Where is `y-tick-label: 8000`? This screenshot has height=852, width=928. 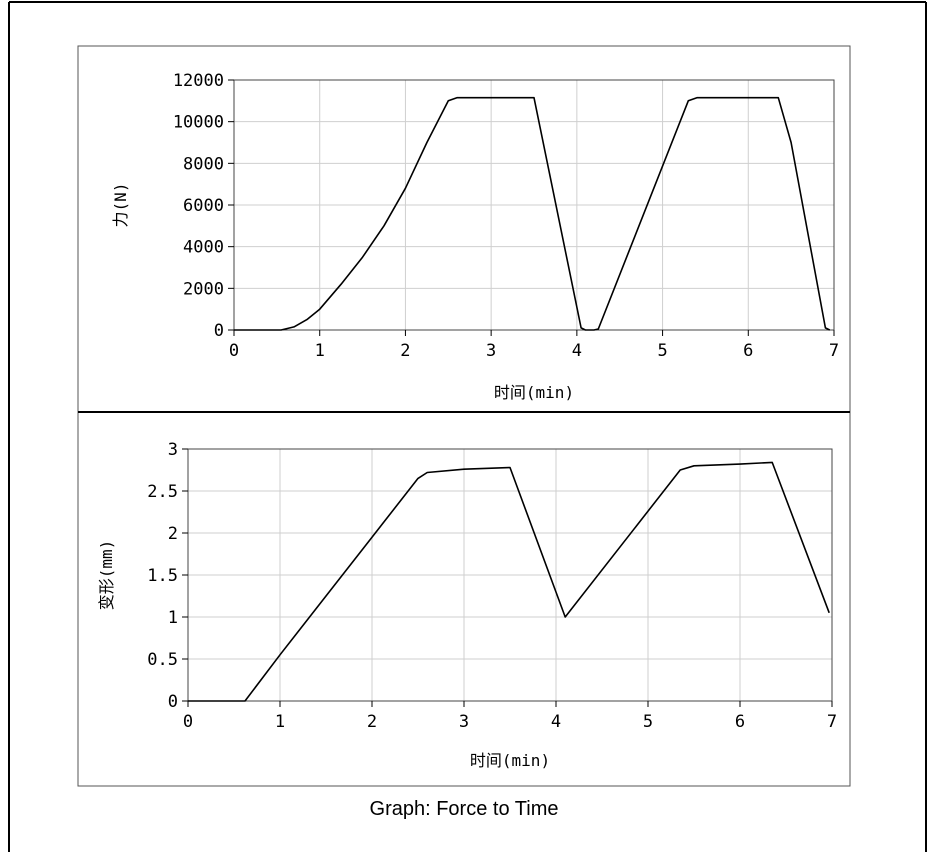
y-tick-label: 8000 is located at coordinates (203, 164).